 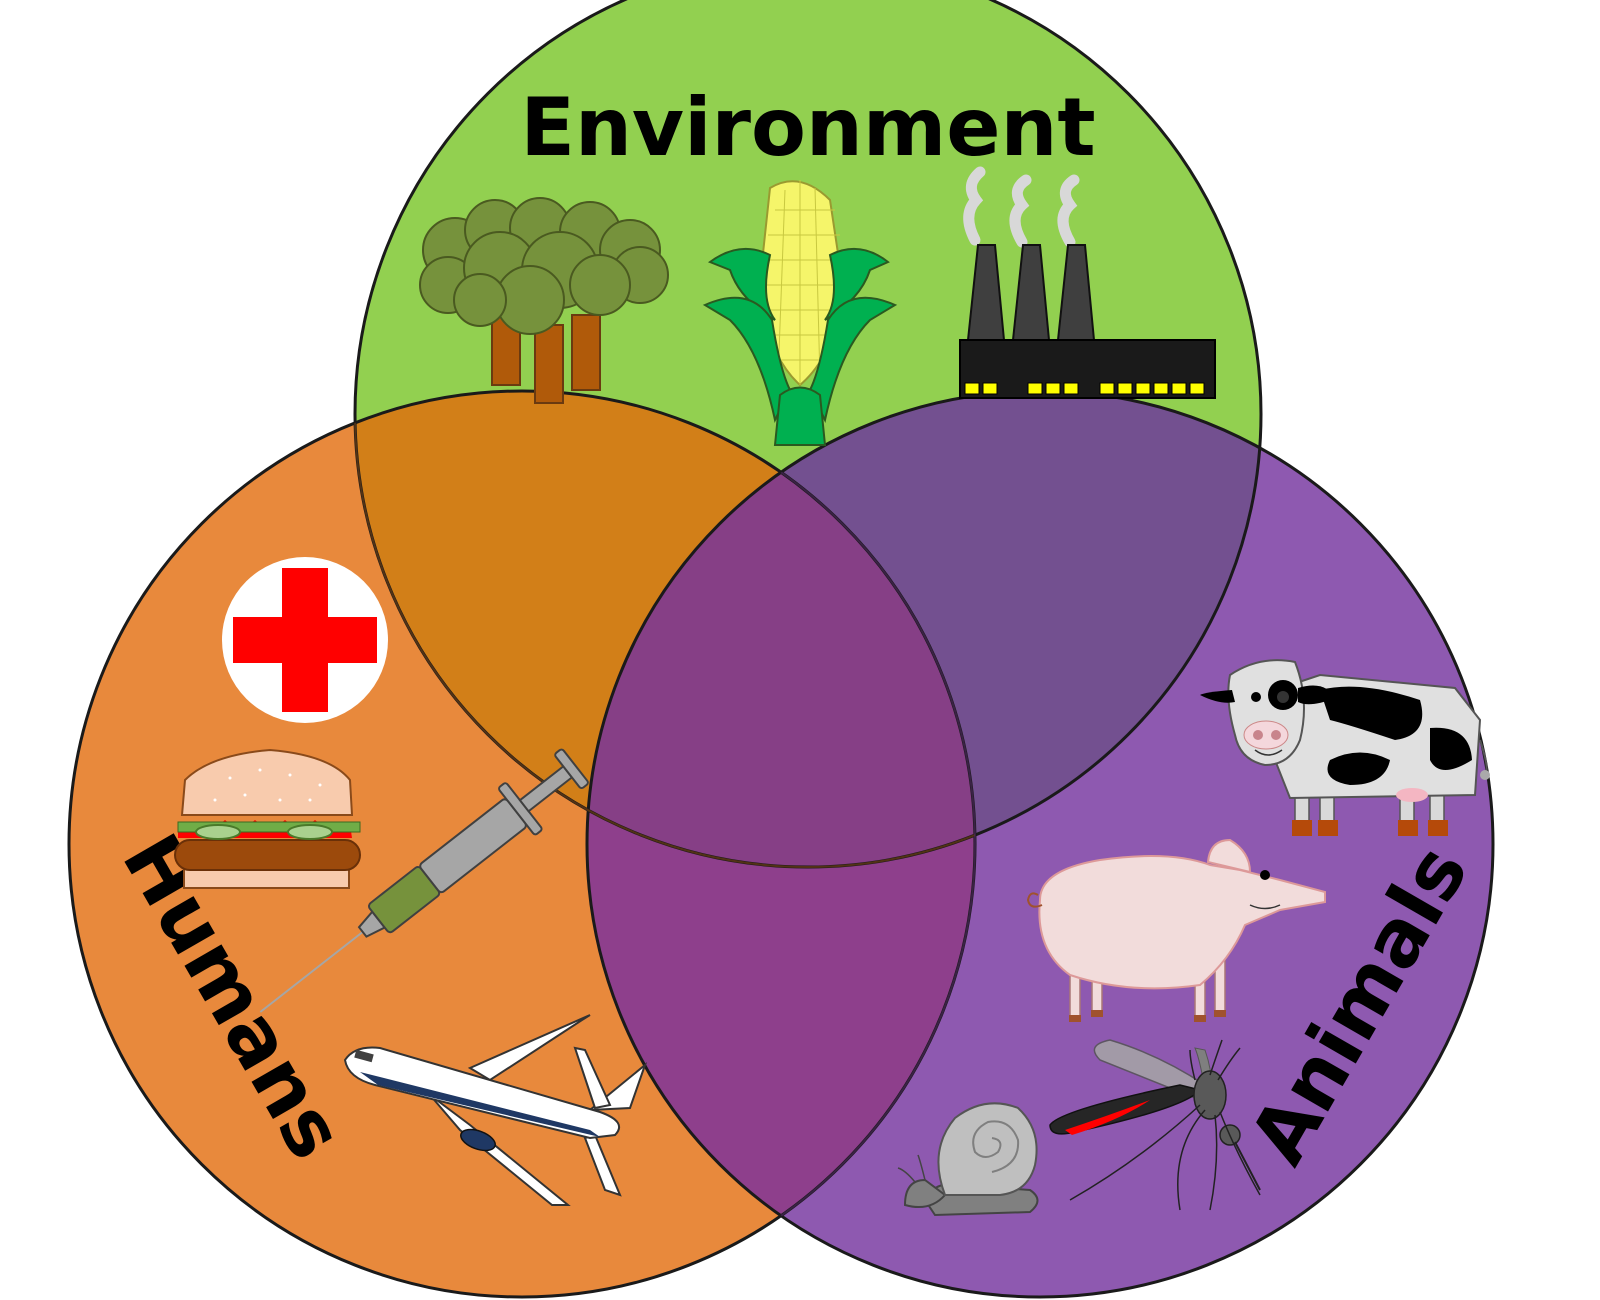 What do you see at coordinates (495, 1110) in the screenshot?
I see `airplane-icon` at bounding box center [495, 1110].